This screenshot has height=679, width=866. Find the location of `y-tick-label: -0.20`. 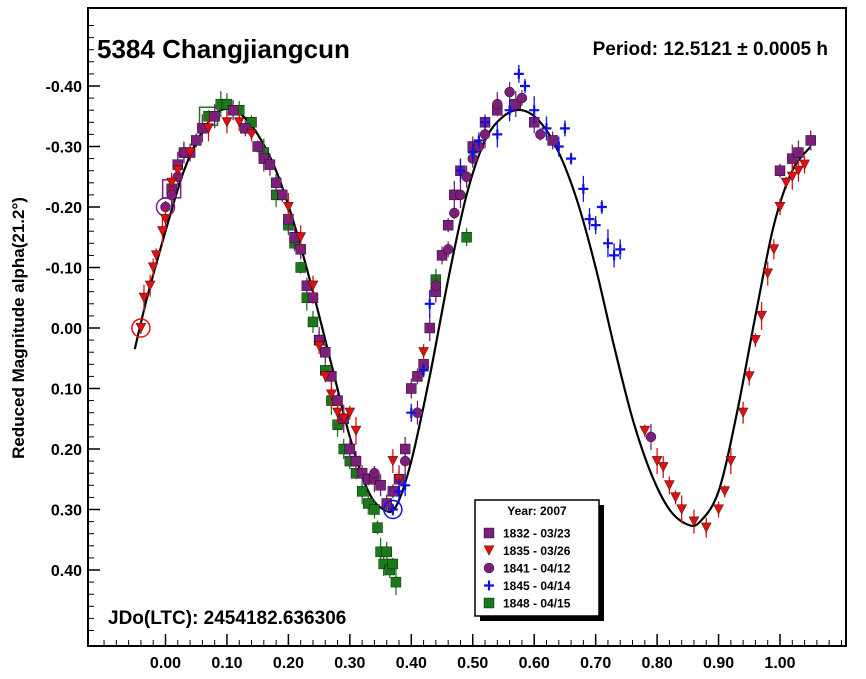

y-tick-label: -0.20 is located at coordinates (64, 208).